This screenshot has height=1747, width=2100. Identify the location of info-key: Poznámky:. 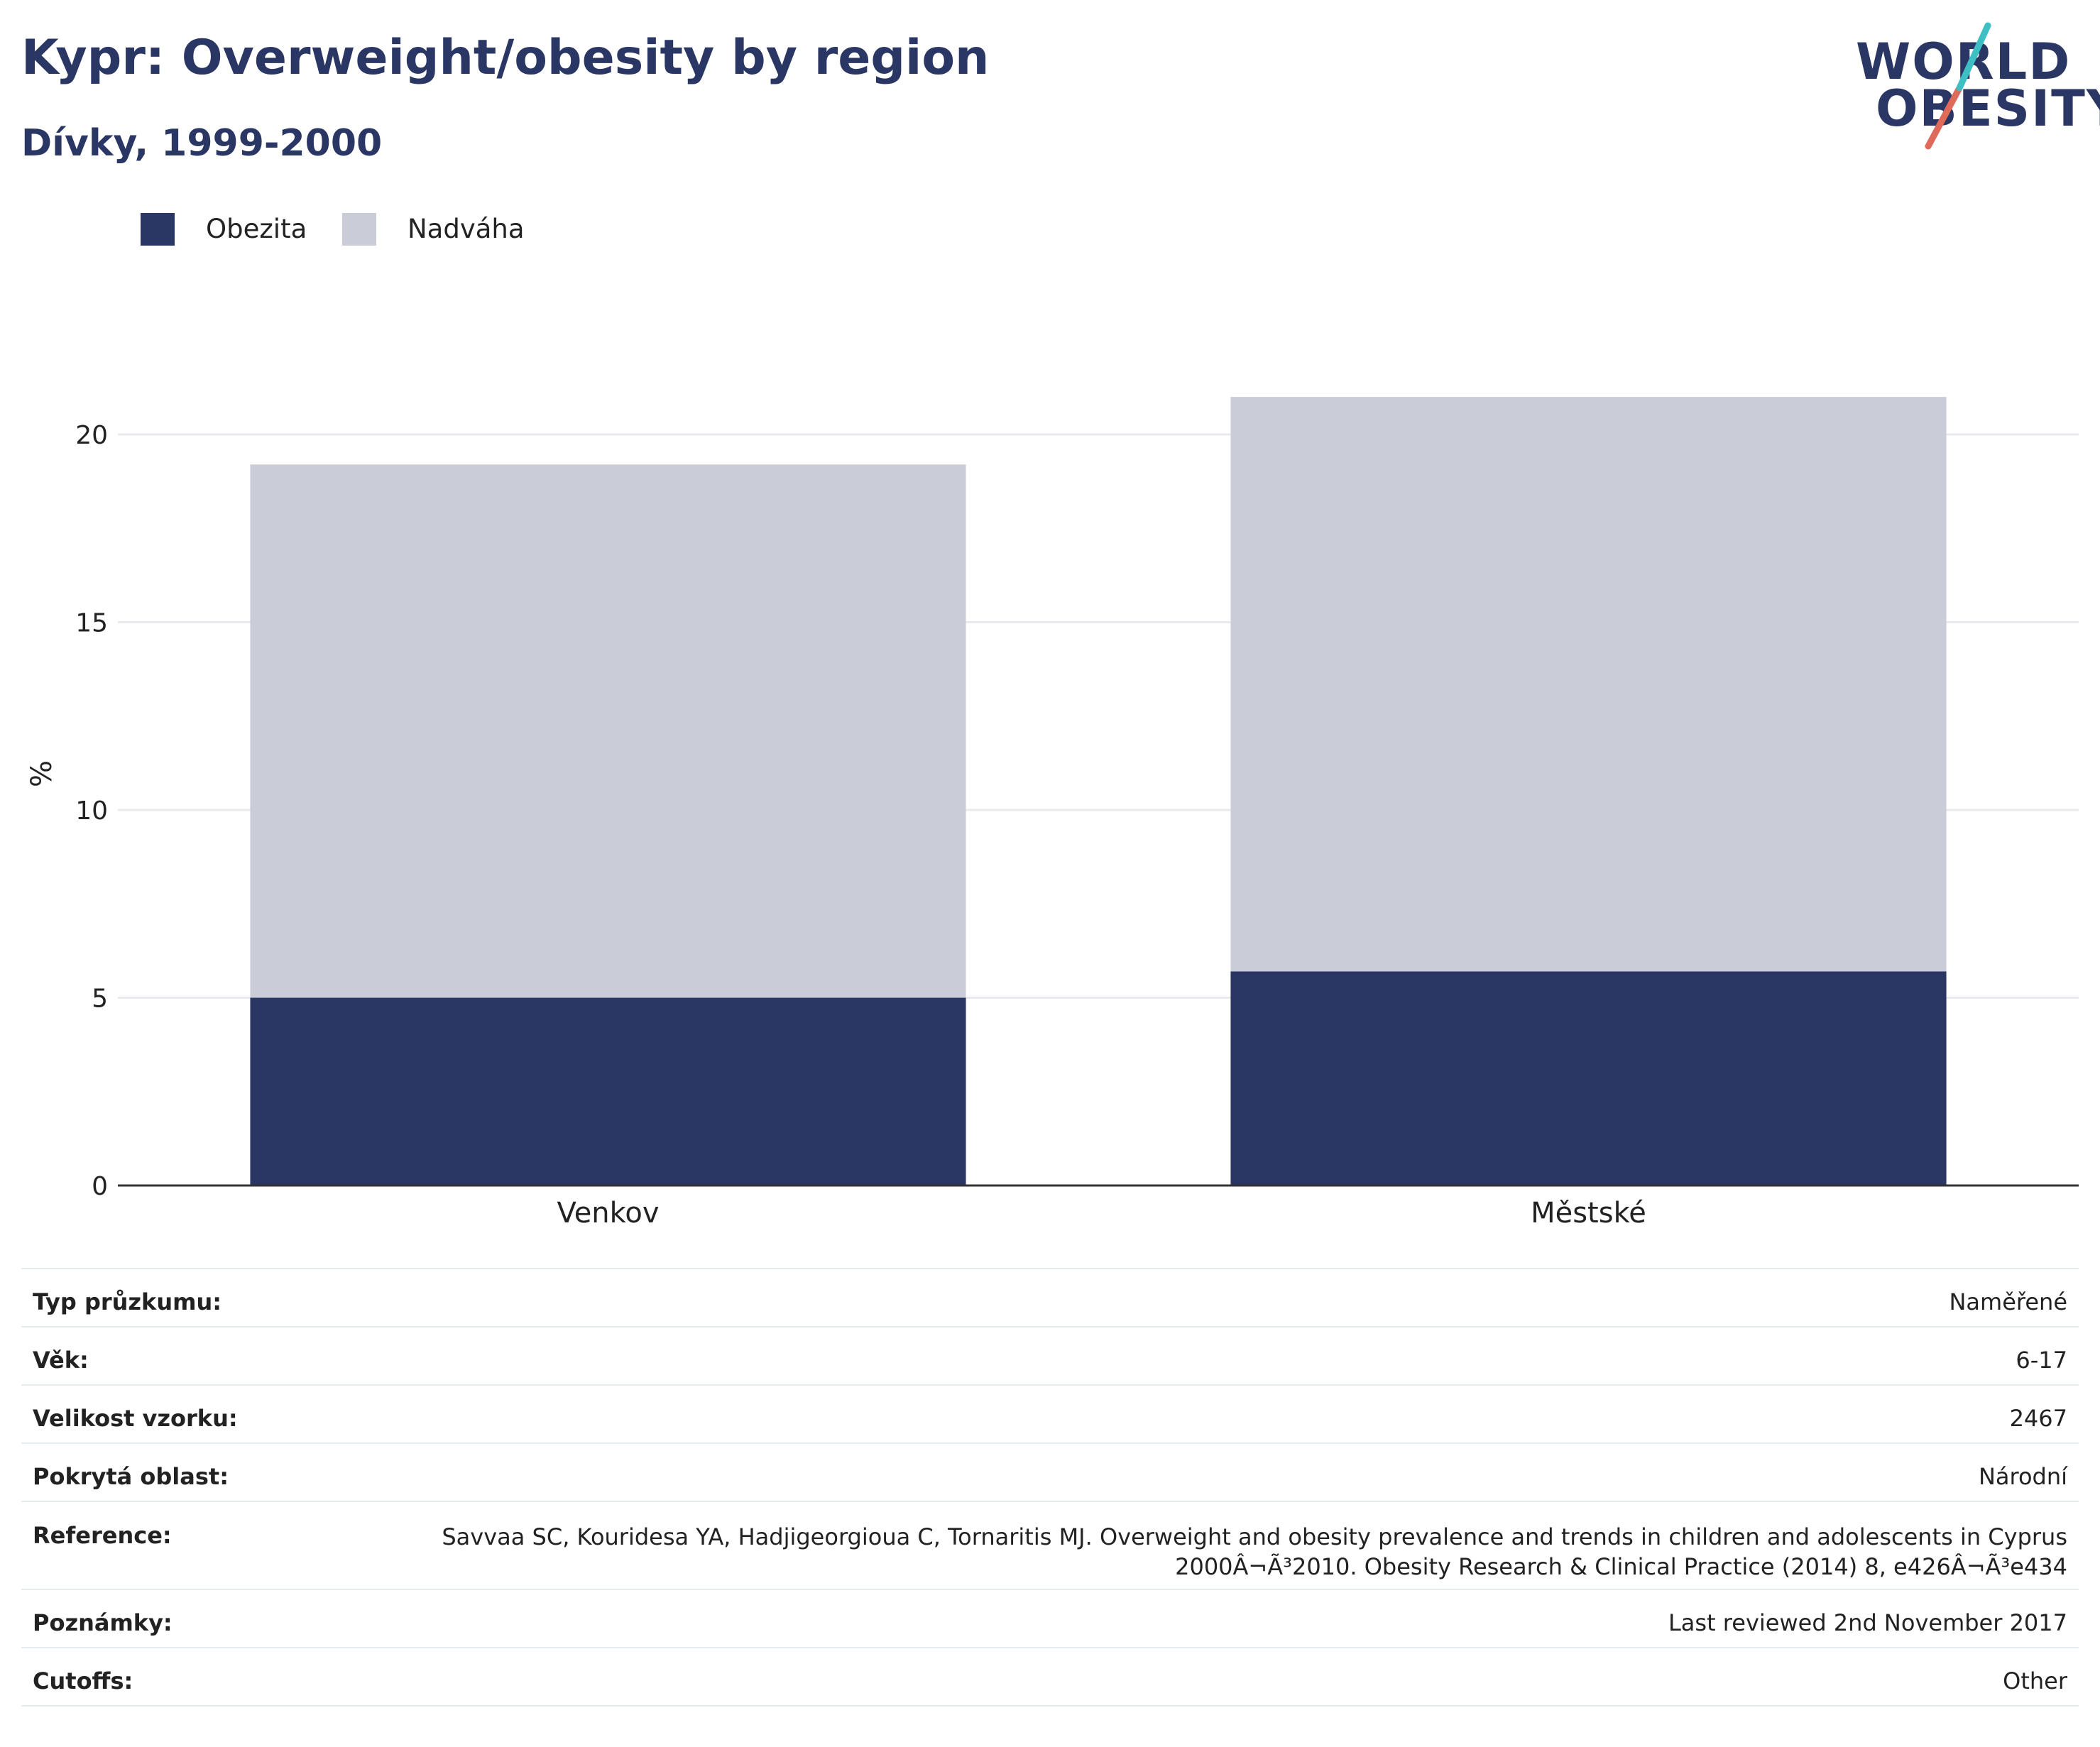
(103, 1622).